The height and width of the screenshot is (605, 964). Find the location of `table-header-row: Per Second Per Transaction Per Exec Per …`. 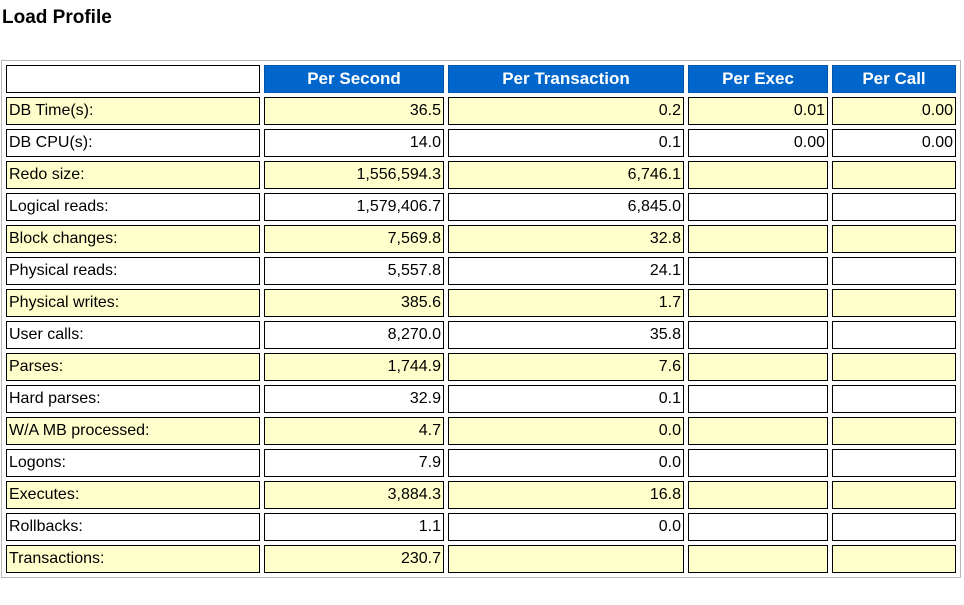

table-header-row: Per Second Per Transaction Per Exec Per … is located at coordinates (481, 79).